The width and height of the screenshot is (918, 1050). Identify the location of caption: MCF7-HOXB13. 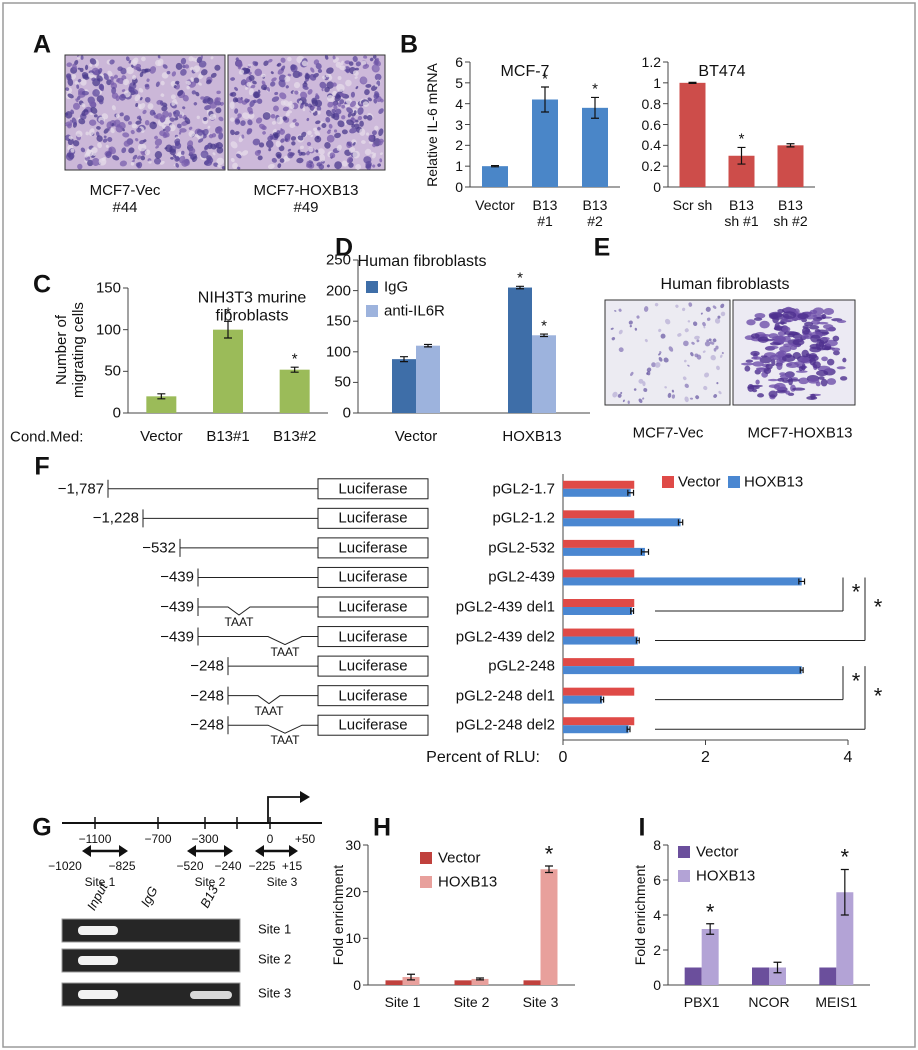
(800, 433).